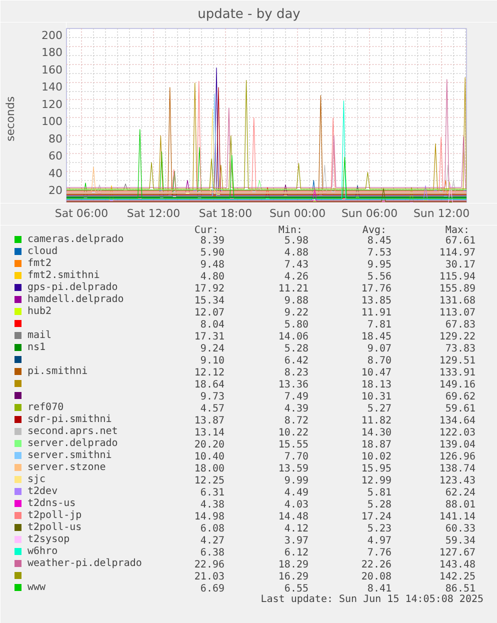  I want to click on legend-label: t2poll-us, so click(55, 527).